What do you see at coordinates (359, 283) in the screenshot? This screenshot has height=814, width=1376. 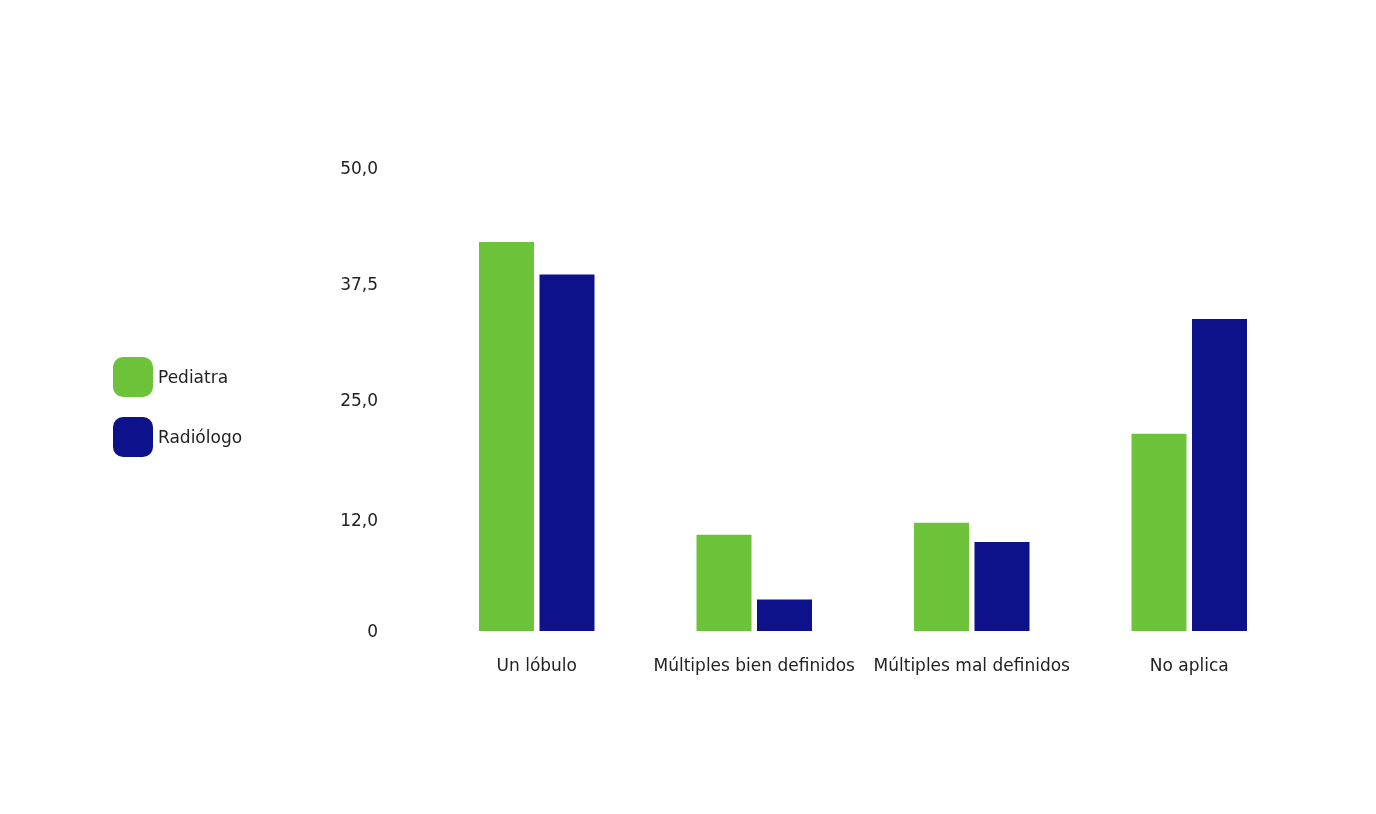 I see `y-tick-label: 37,5` at bounding box center [359, 283].